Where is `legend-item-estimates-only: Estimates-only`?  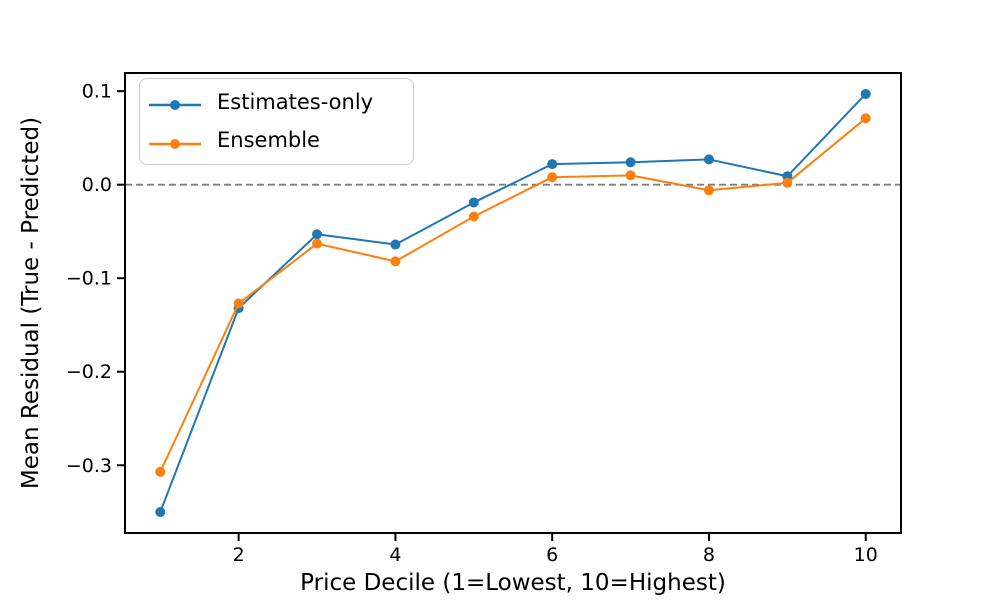
legend-item-estimates-only: Estimates-only is located at coordinates (281, 101).